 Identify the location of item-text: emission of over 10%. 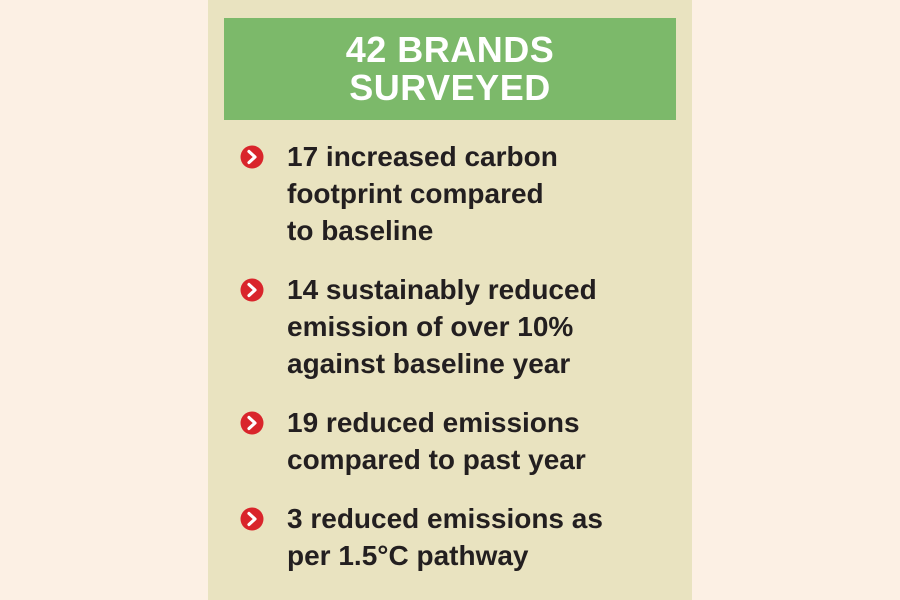
(430, 326).